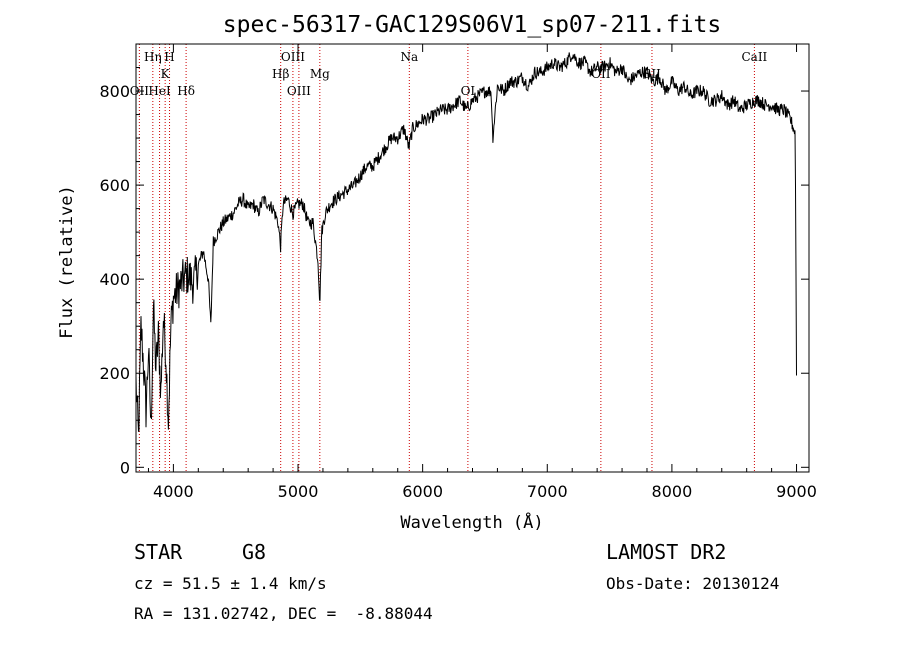 The image size is (900, 649). What do you see at coordinates (293, 57) in the screenshot?
I see `line-label-7: OIII` at bounding box center [293, 57].